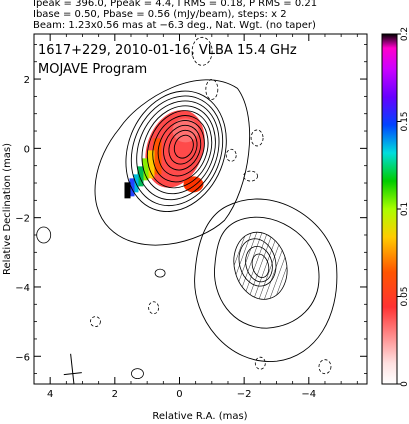 The image size is (409, 424). What do you see at coordinates (404, 384) in the screenshot?
I see `colorbar-tick-label: 0` at bounding box center [404, 384].